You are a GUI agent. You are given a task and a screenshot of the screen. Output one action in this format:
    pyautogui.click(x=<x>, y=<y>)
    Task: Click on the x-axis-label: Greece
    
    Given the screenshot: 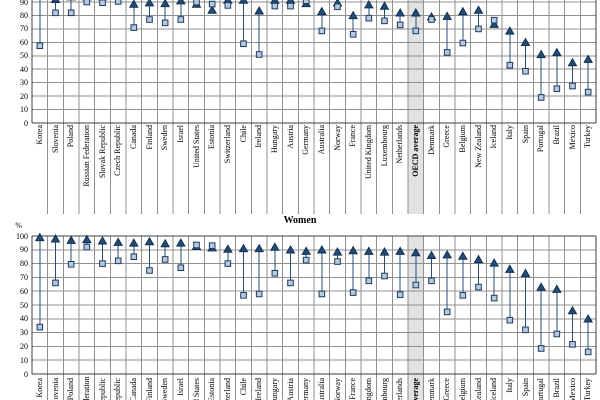 What is the action you would take?
    pyautogui.click(x=447, y=136)
    